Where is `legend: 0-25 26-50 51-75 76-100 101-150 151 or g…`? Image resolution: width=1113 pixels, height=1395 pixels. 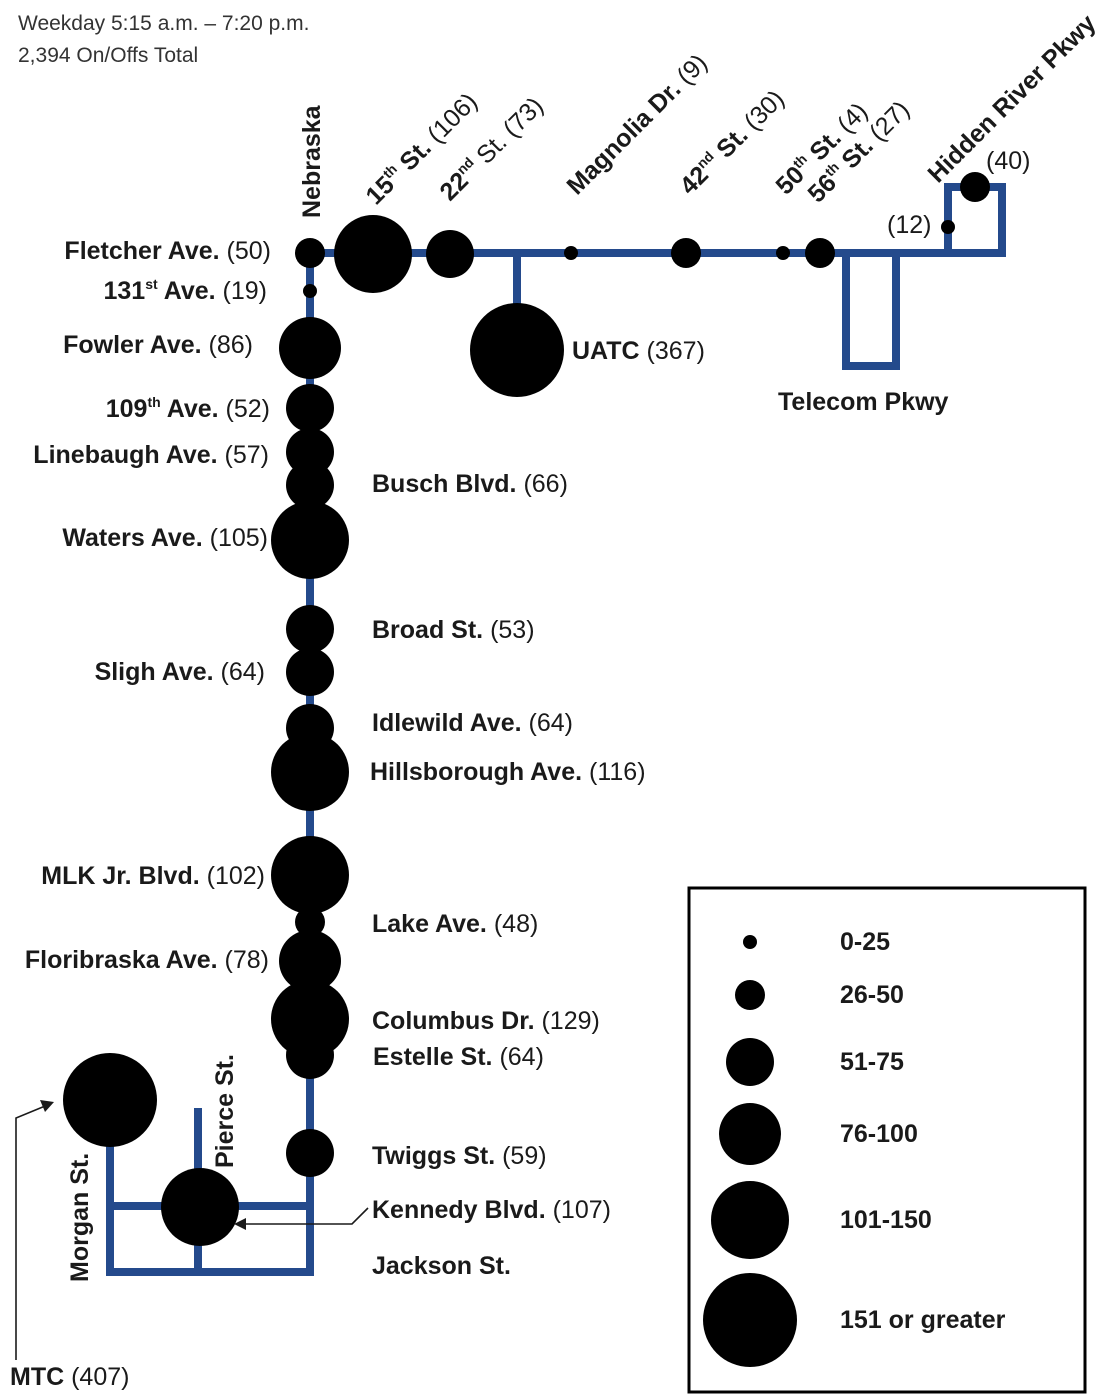 legend: 0-25 26-50 51-75 76-100 101-150 151 or g… is located at coordinates (887, 1140).